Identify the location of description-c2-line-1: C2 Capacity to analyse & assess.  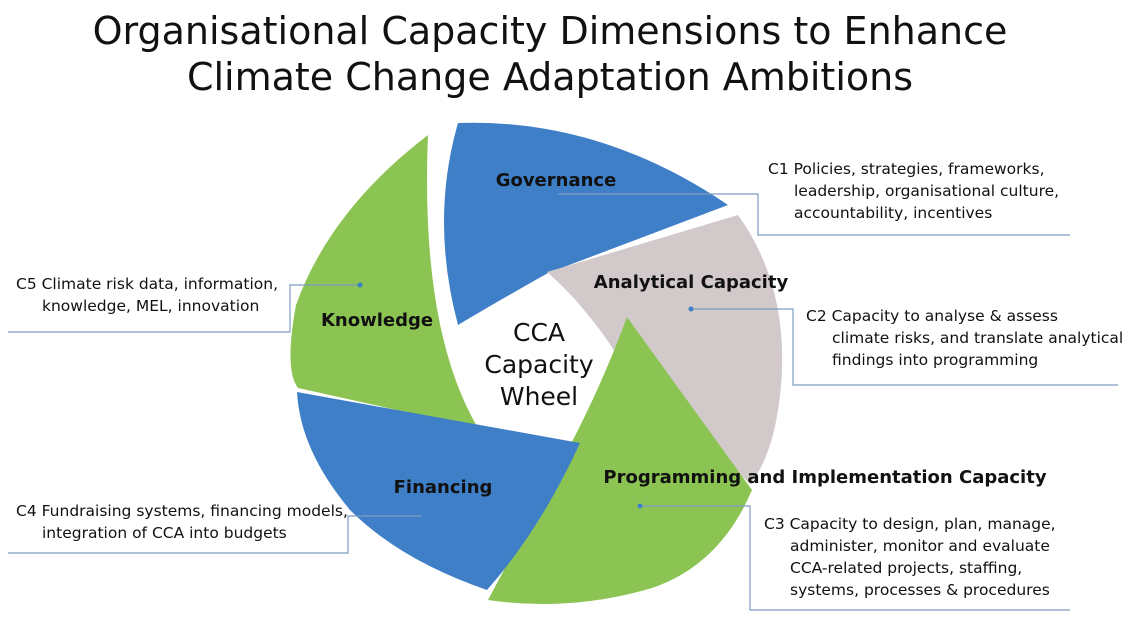
(932, 316).